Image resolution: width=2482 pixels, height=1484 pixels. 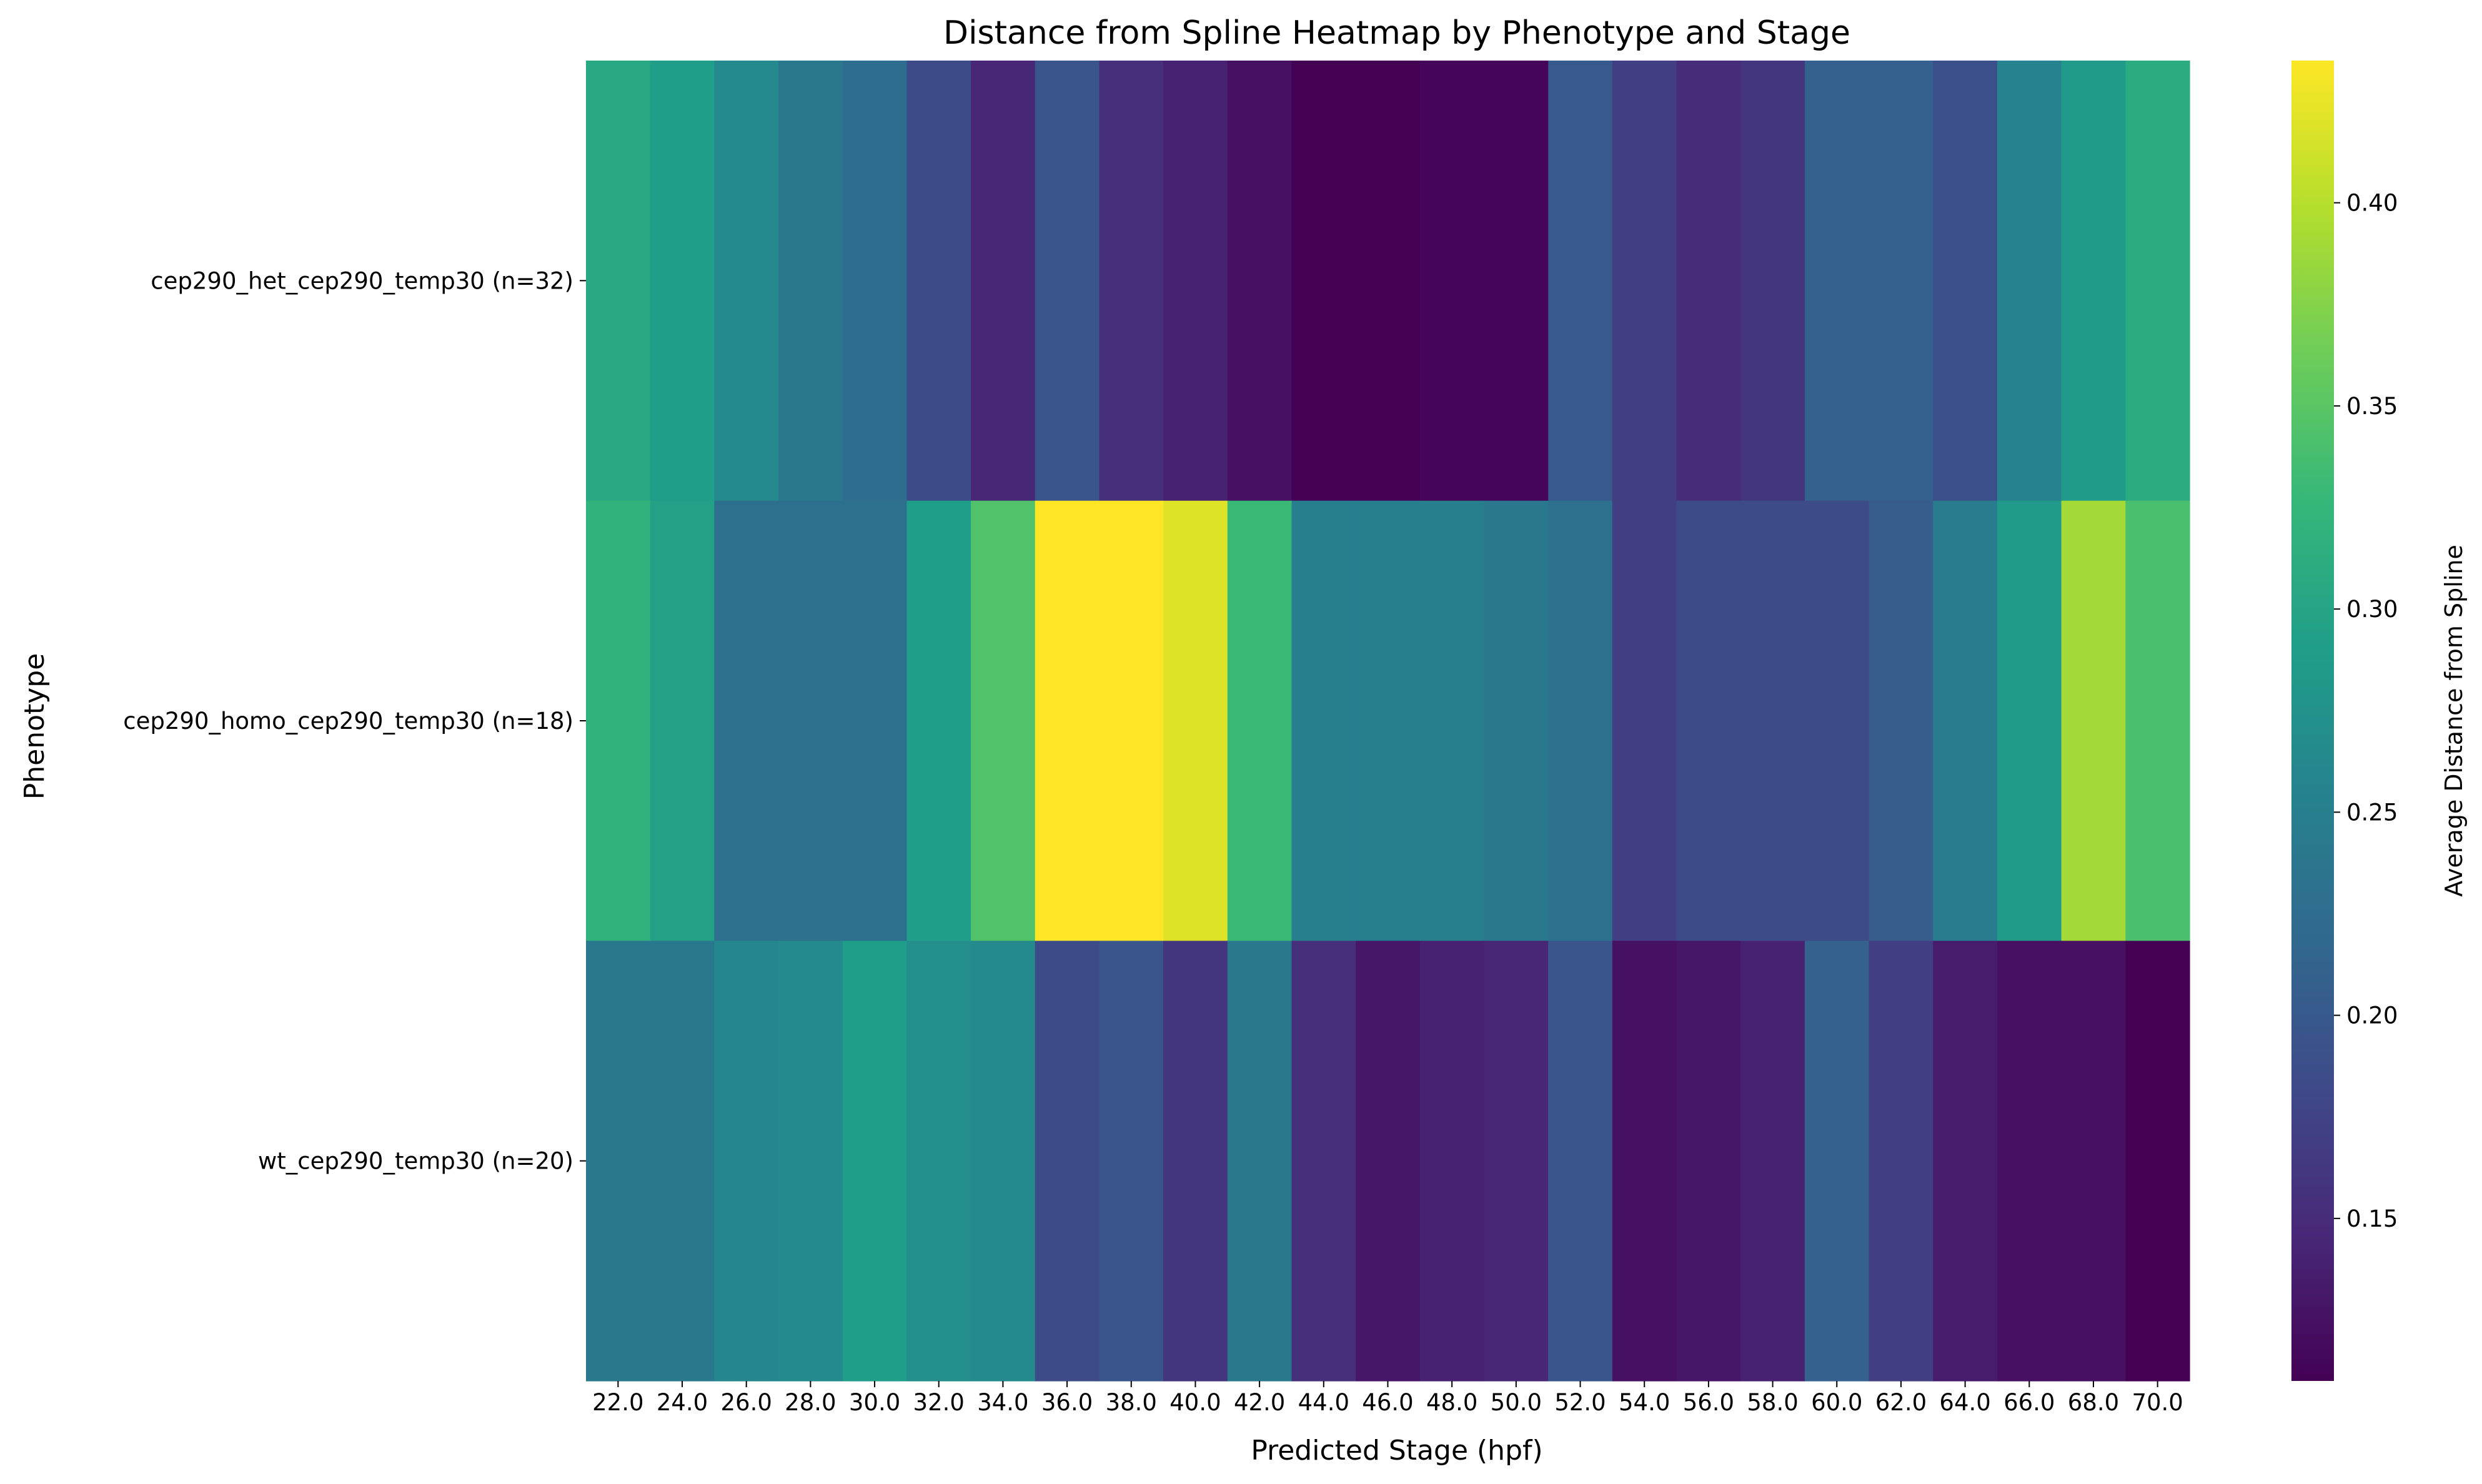 I want to click on y-tick-label: wt_cep290_temp30 (n=20), so click(x=415, y=1161).